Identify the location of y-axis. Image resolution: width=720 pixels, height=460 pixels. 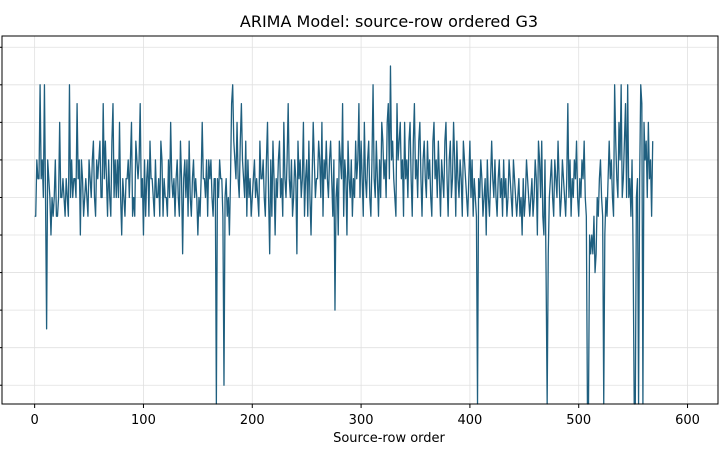
(1, 216).